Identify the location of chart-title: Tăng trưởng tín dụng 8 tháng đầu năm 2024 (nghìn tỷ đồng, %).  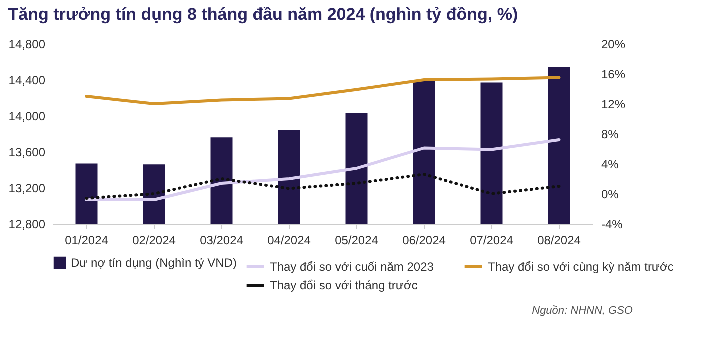
(263, 14).